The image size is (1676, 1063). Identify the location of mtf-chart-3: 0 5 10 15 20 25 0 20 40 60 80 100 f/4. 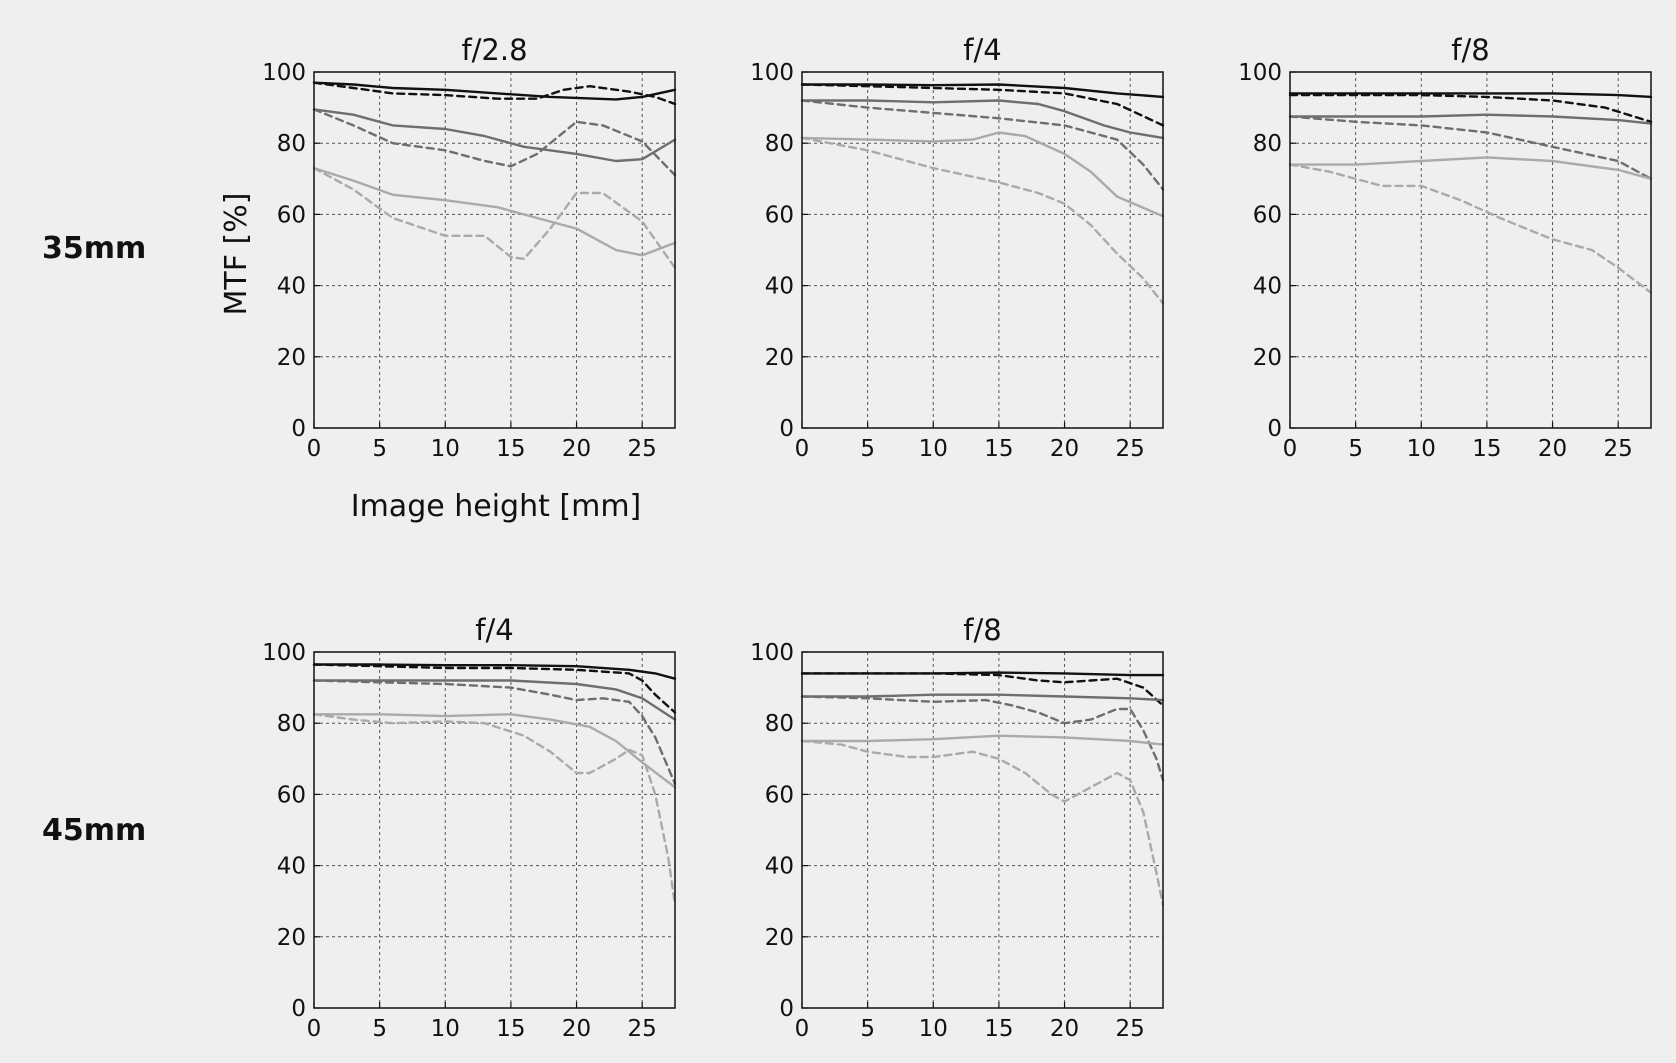
(469, 827).